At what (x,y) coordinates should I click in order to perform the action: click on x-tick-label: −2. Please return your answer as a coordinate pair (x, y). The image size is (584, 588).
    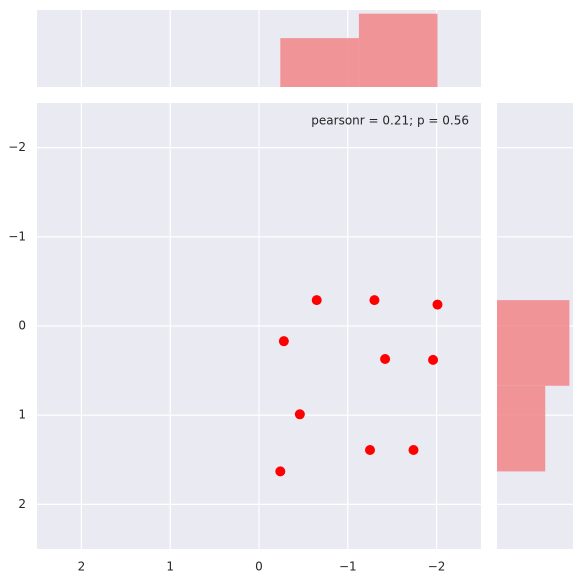
    Looking at the image, I should click on (437, 567).